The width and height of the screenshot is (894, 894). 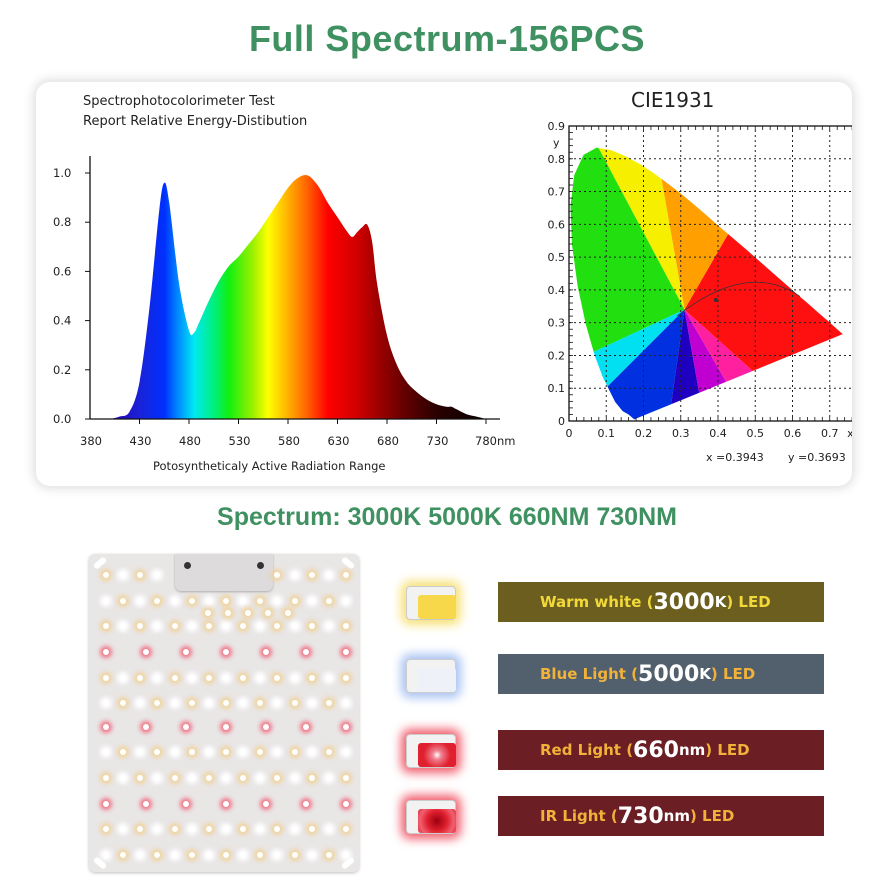 I want to click on cie-gamut, so click(x=706, y=283).